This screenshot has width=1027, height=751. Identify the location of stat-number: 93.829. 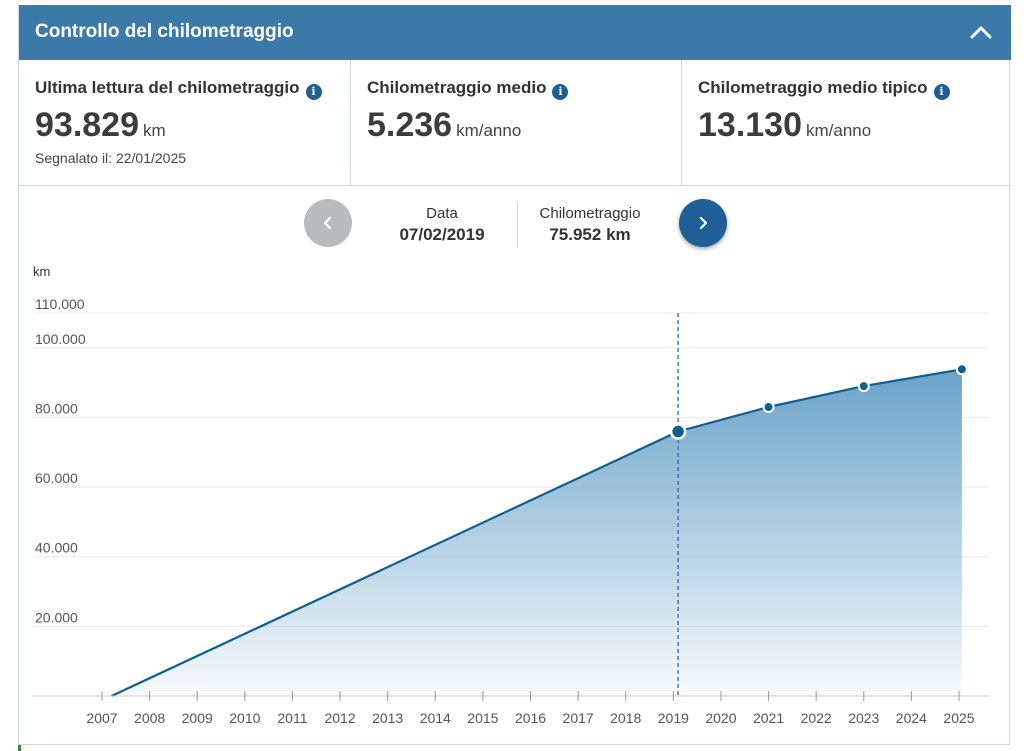
(87, 125).